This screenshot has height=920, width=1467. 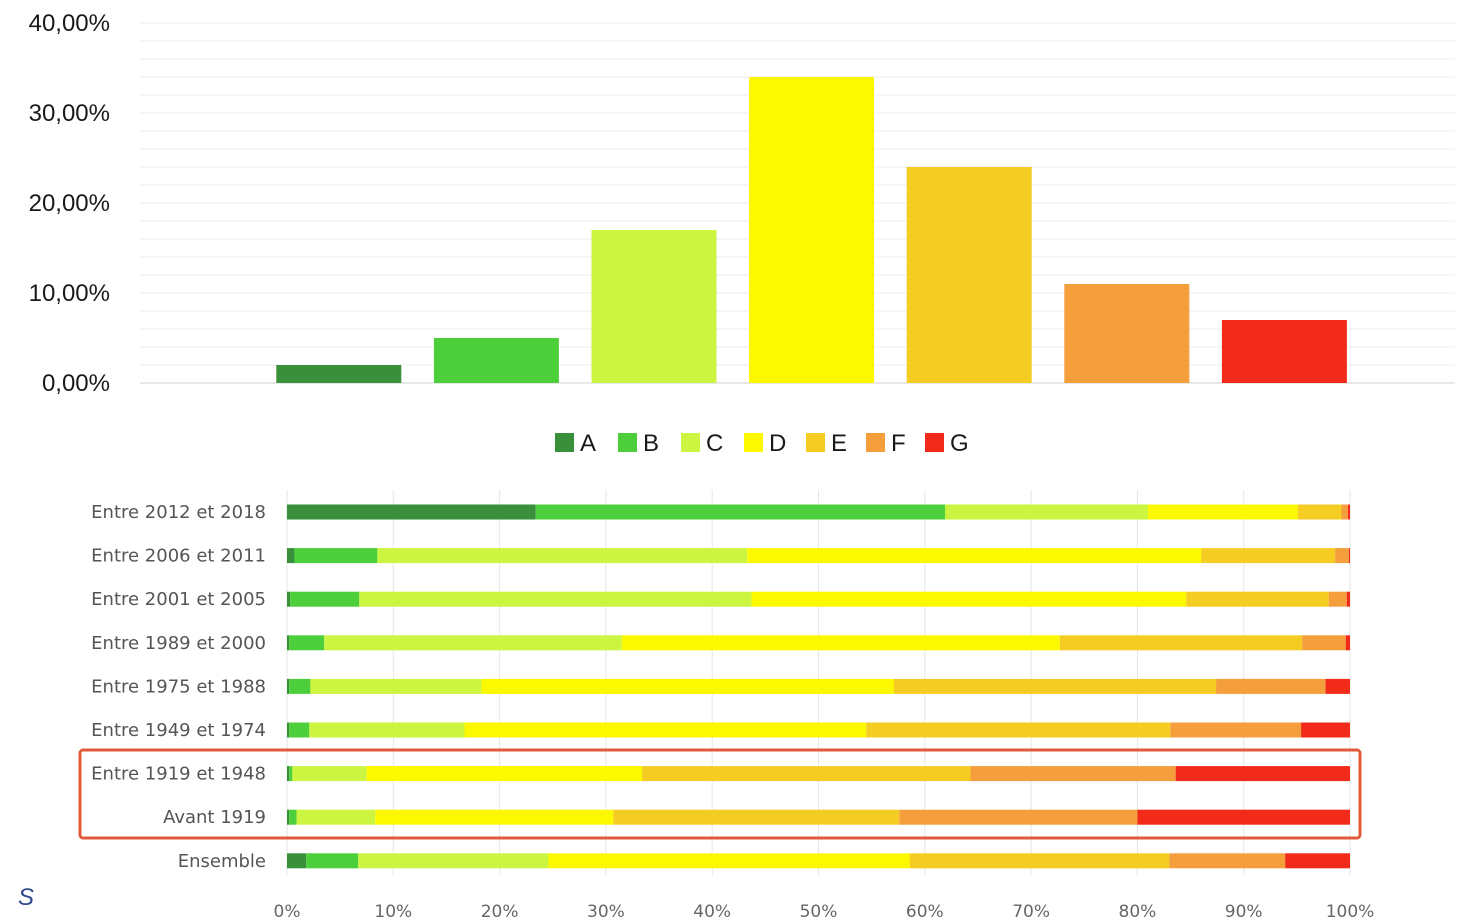 What do you see at coordinates (178, 599) in the screenshot?
I see `category-label: Entre 2001 et 2005` at bounding box center [178, 599].